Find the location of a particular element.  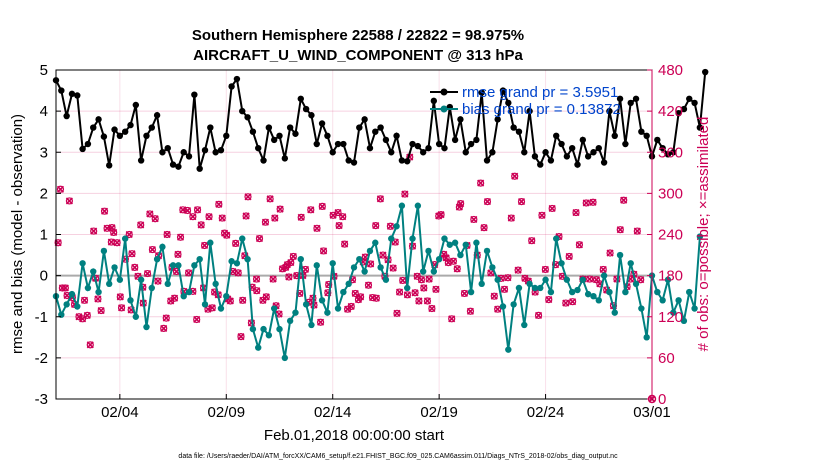

y2-tick-label: 60 is located at coordinates (666, 358).